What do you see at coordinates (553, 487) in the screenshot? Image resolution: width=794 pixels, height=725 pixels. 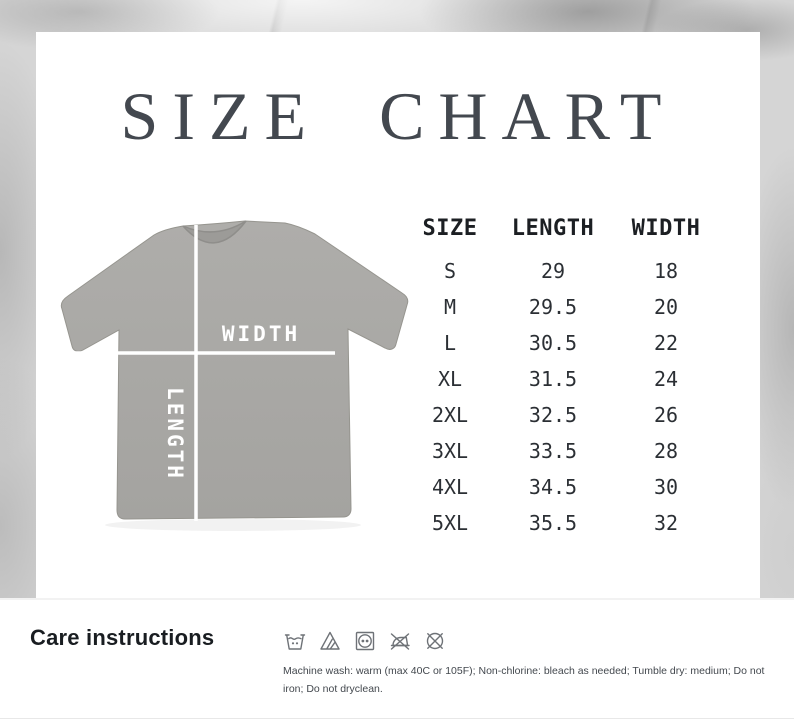 I see `length-cell: 34.5` at bounding box center [553, 487].